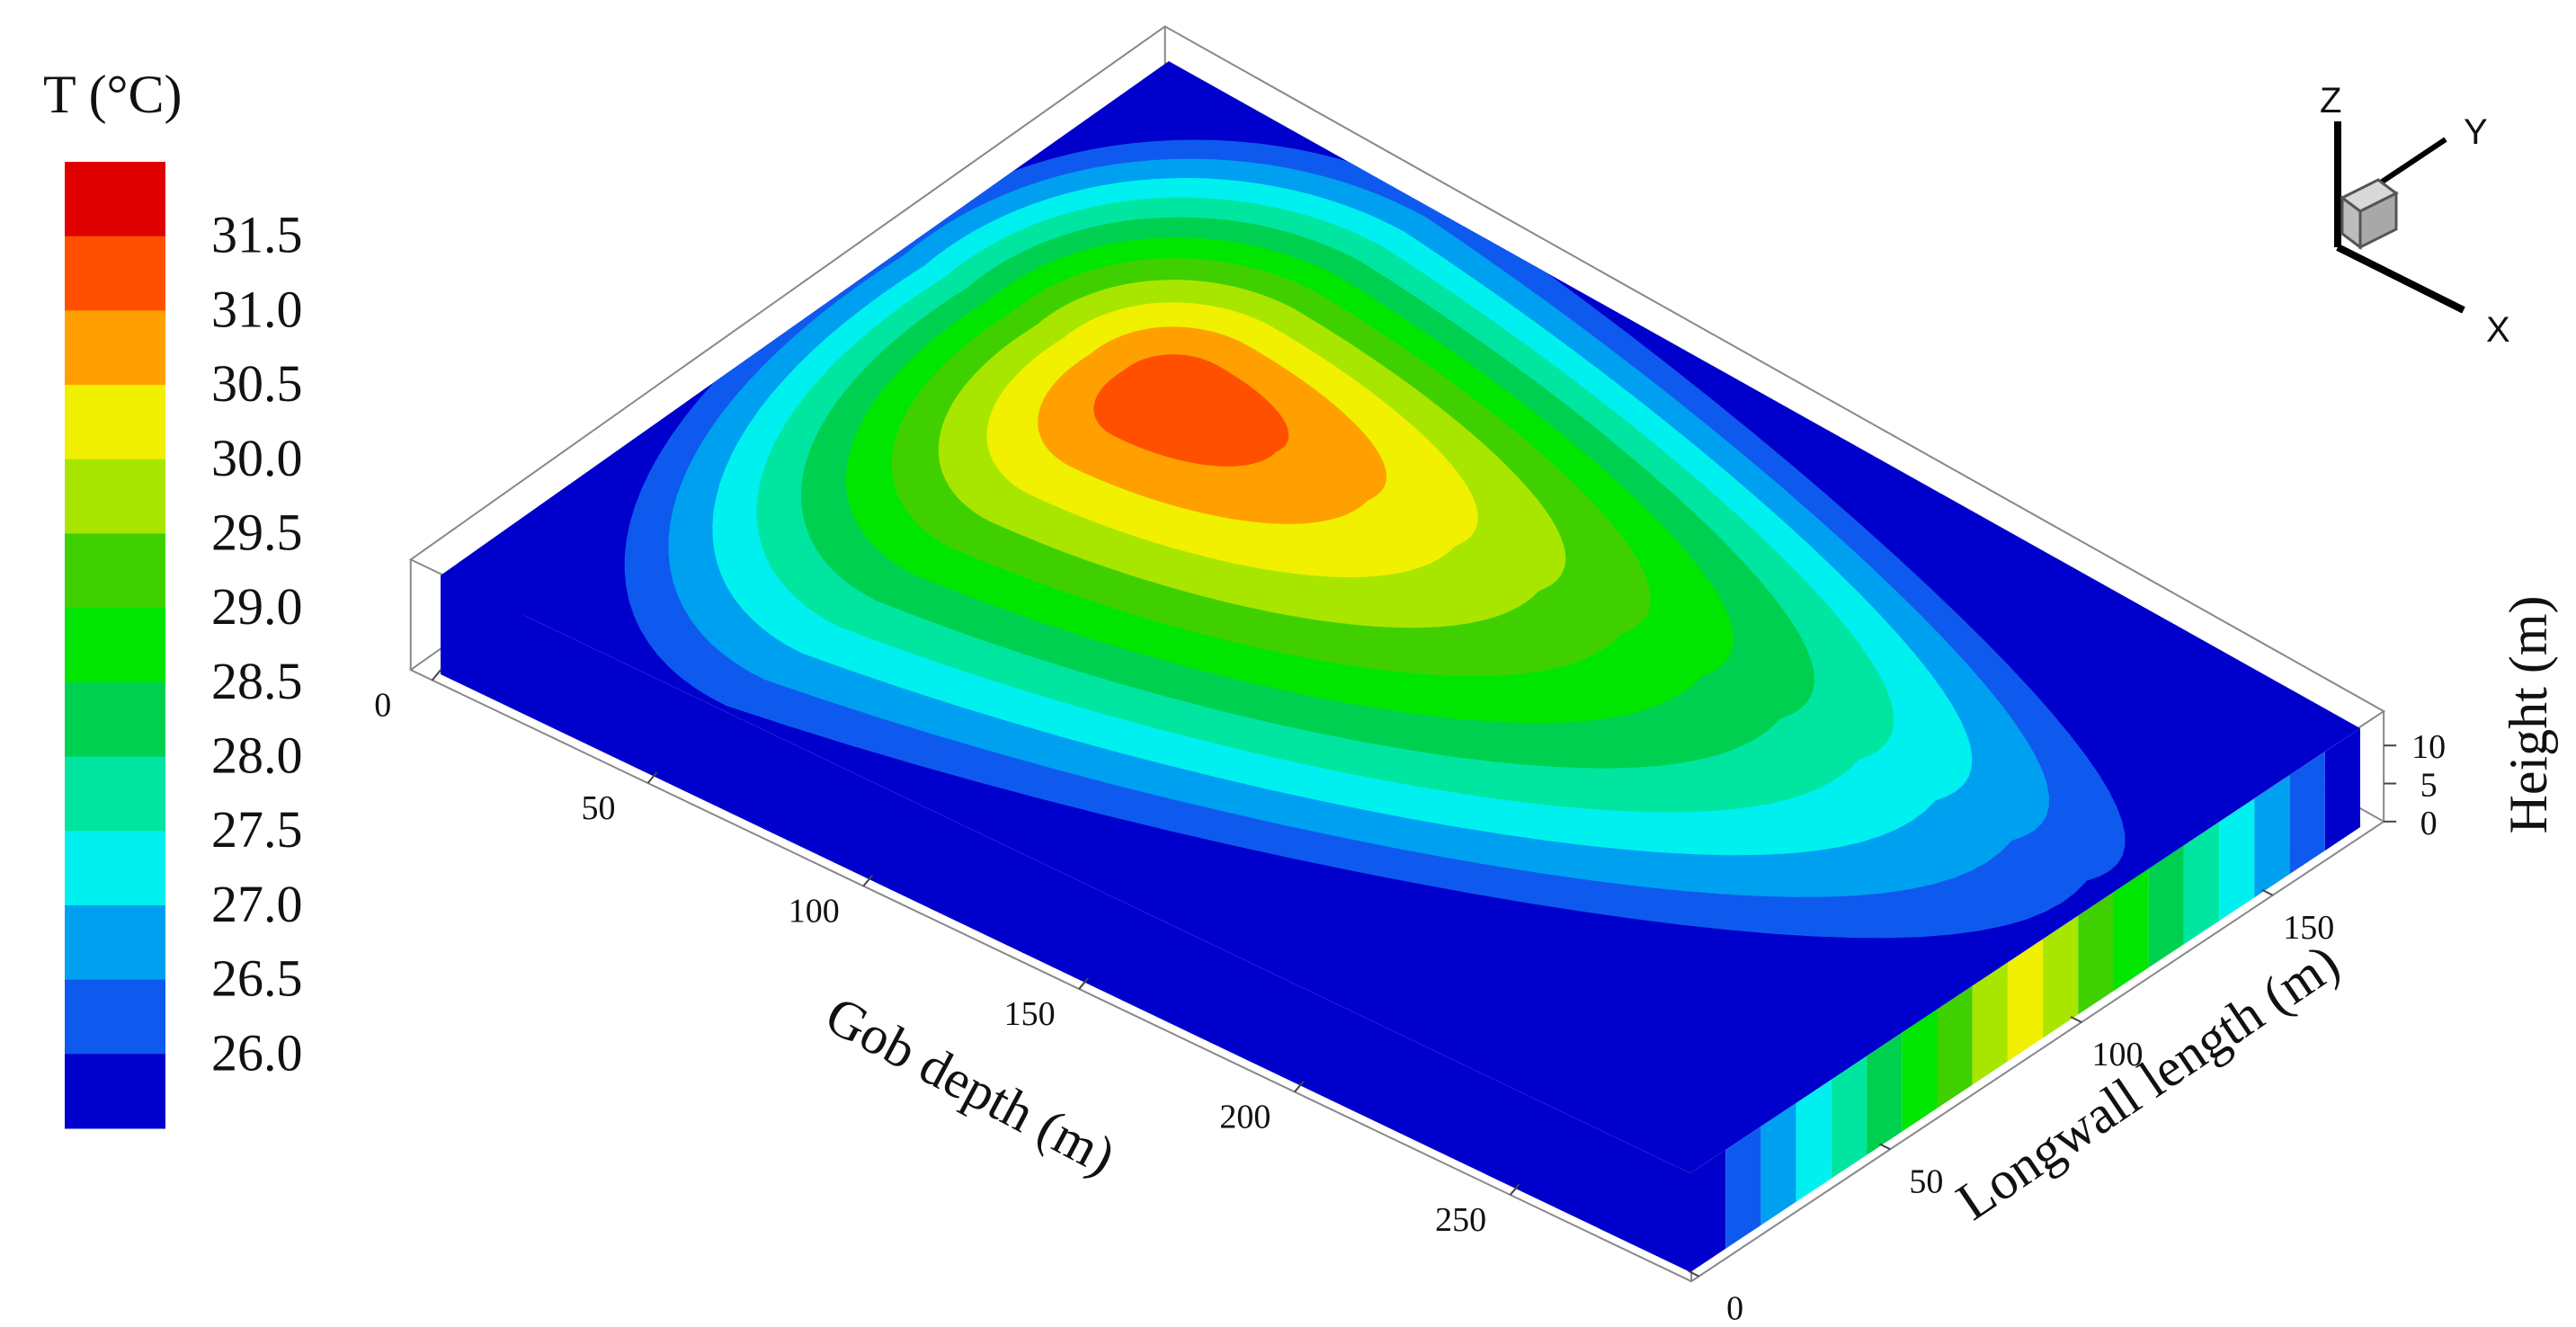 The width and height of the screenshot is (2576, 1327). Describe the element at coordinates (2429, 786) in the screenshot. I see `z-tick-label: 5` at that location.